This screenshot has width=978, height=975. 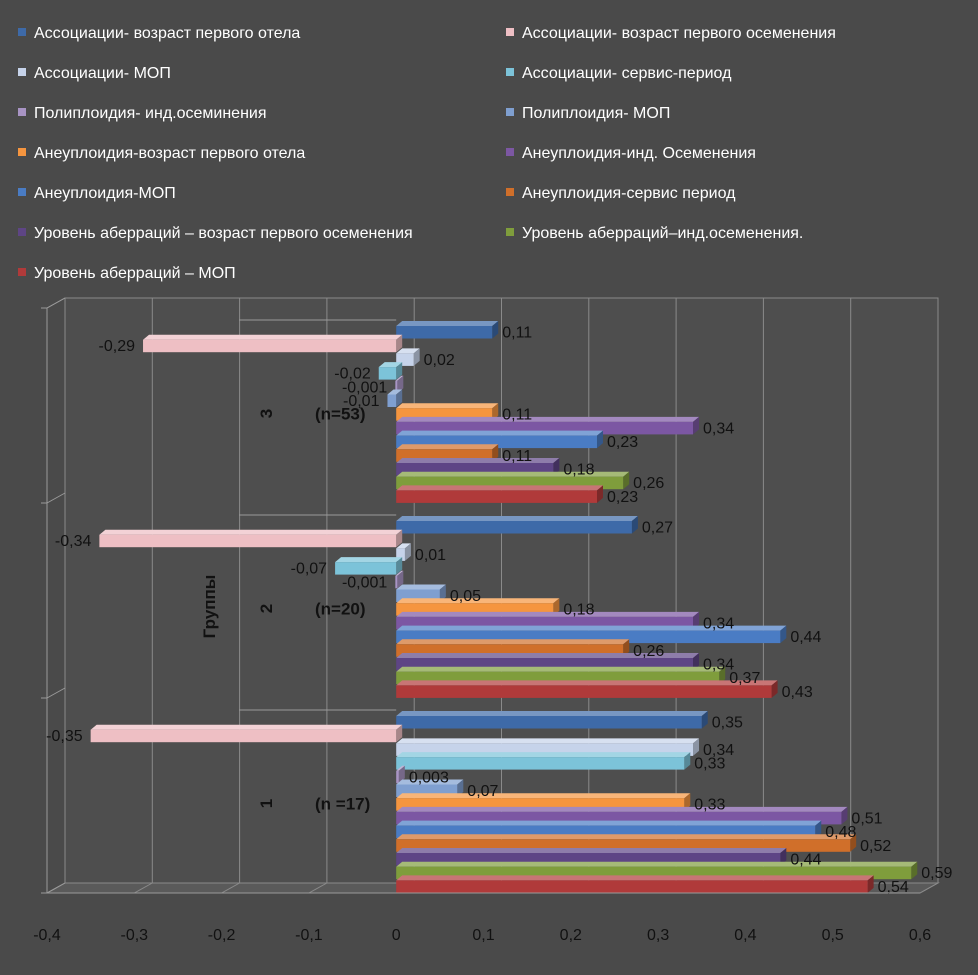 What do you see at coordinates (797, 692) in the screenshot?
I see `data-label: 0,43` at bounding box center [797, 692].